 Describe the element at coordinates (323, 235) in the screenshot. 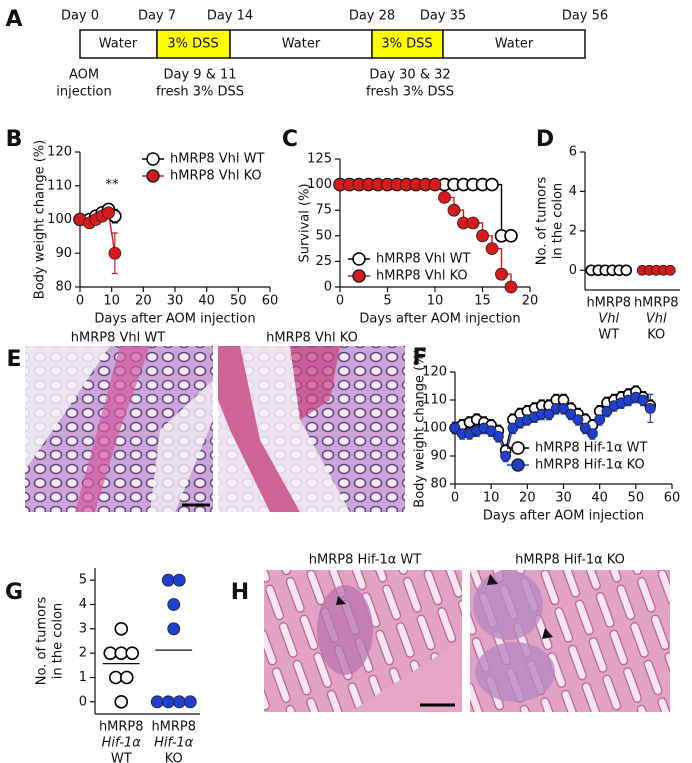

I see `y-tick-label: 50` at that location.